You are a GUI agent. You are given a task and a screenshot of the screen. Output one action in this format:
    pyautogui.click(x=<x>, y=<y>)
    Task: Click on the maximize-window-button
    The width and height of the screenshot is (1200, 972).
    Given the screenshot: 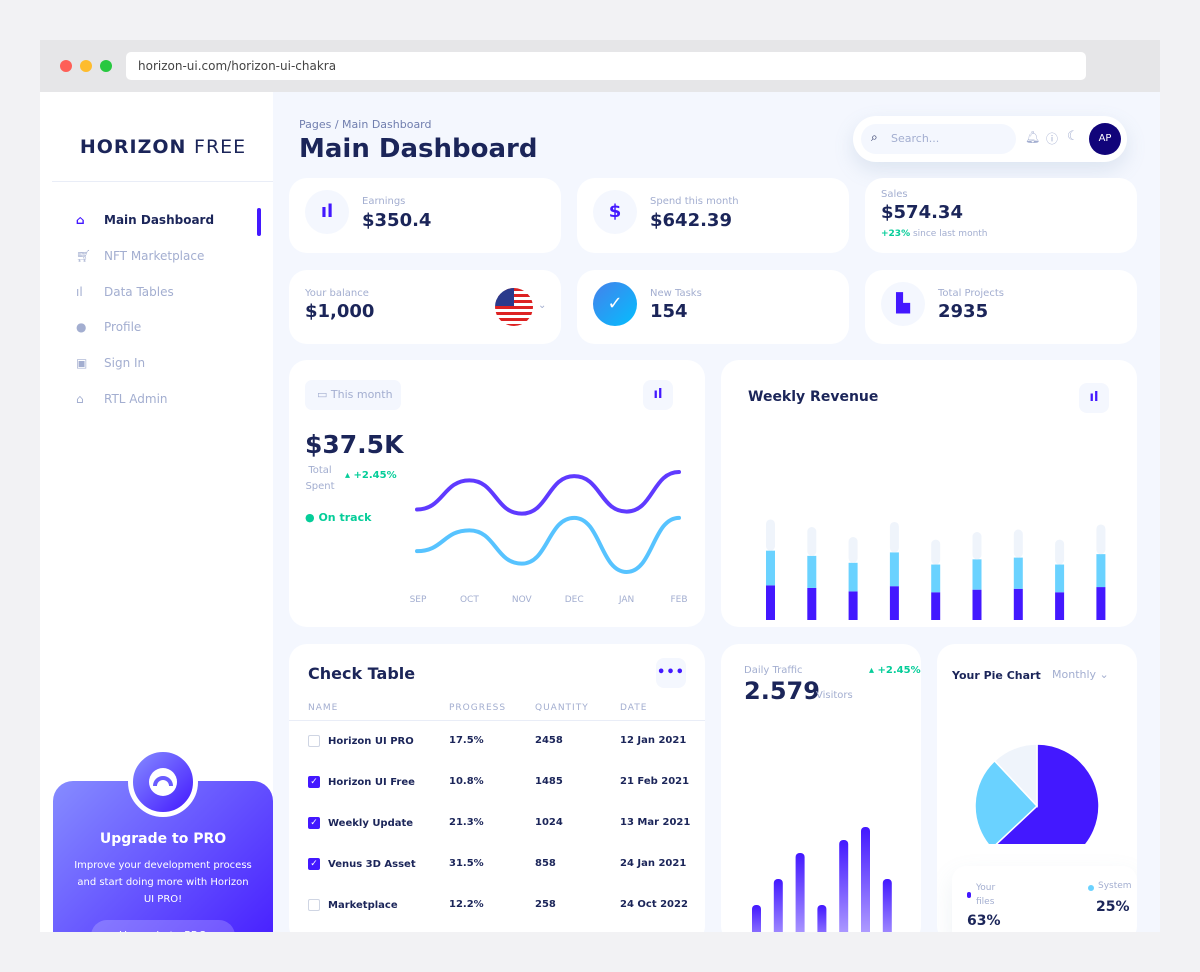 What is the action you would take?
    pyautogui.click(x=106, y=66)
    